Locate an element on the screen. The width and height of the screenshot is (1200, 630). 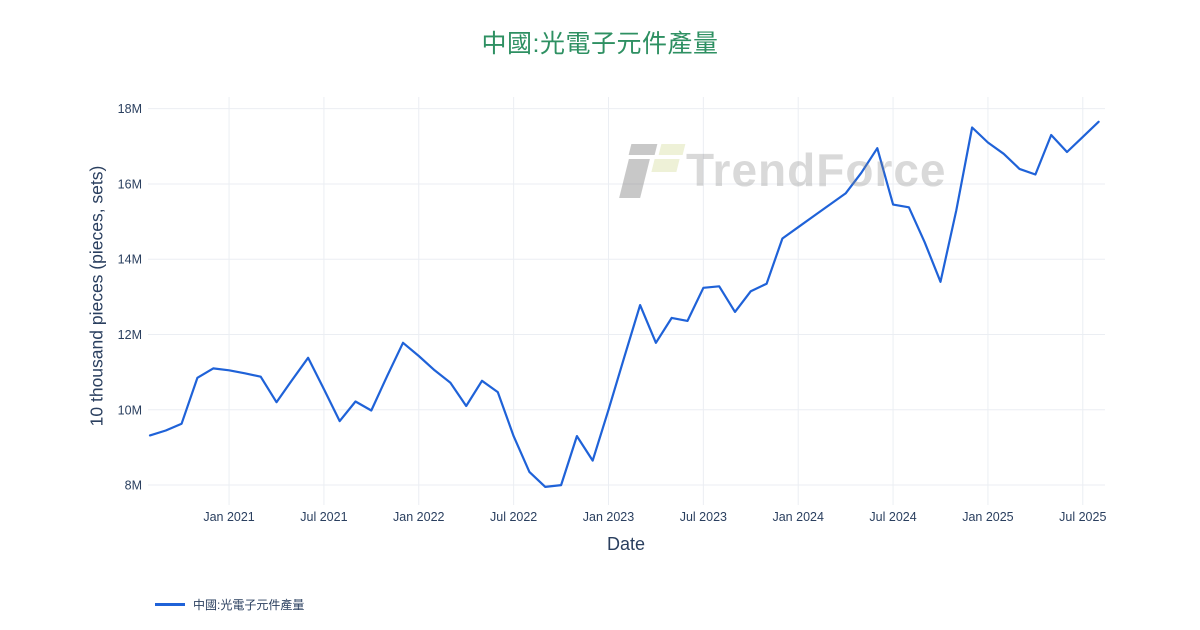
x-tick-label: Jul 2022 is located at coordinates (513, 517).